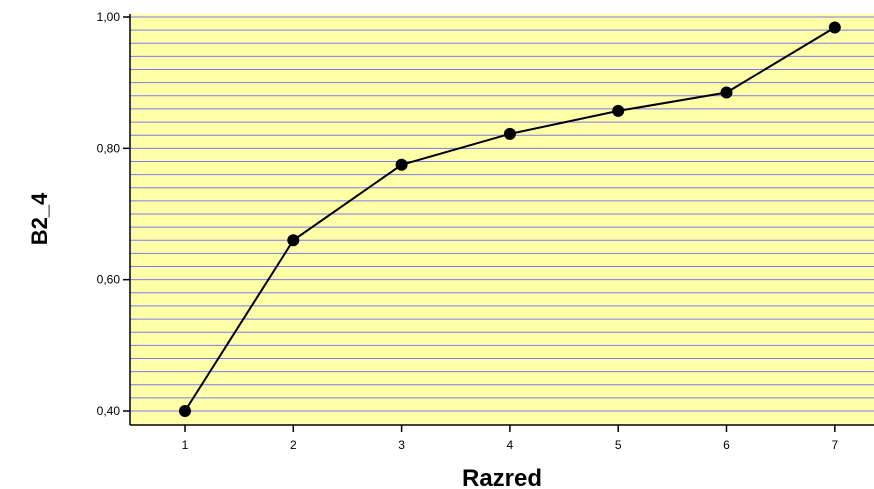 This screenshot has width=874, height=489. I want to click on y-tick-label: 0,80, so click(109, 148).